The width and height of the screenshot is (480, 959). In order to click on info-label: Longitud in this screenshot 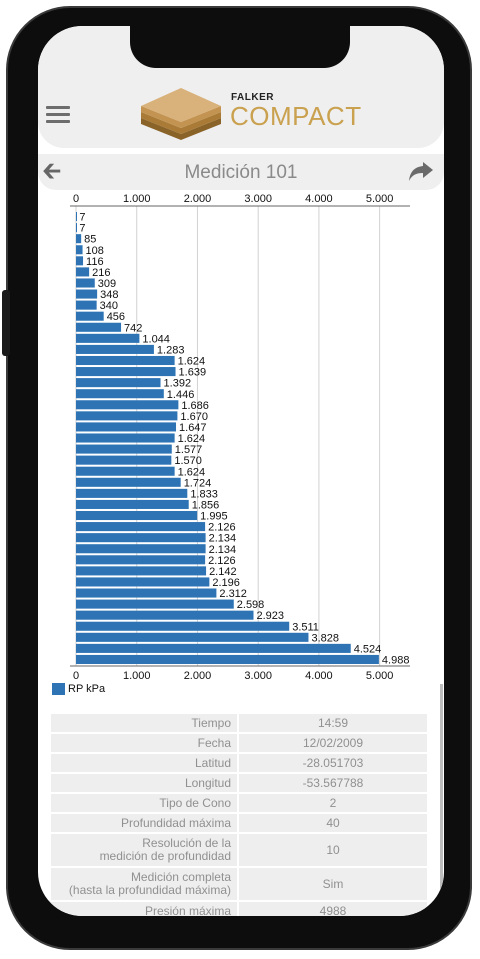, I will do `click(144, 783)`.